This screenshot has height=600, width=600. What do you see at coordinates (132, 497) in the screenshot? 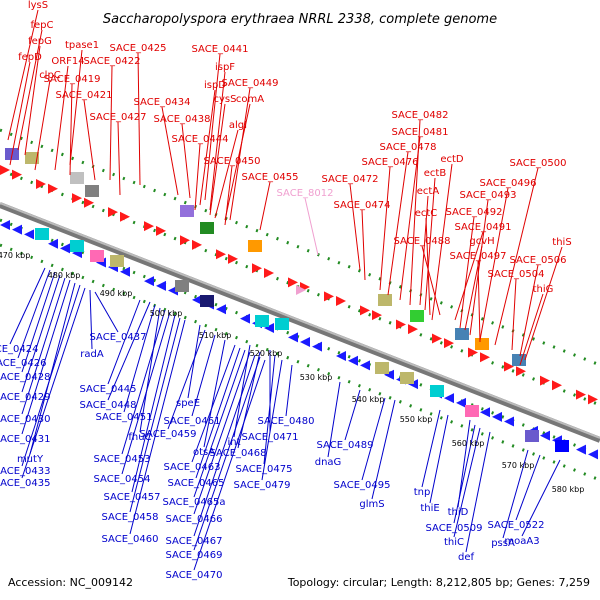
I see `reverse-gene-label-sace-0457: SACE_0457` at bounding box center [132, 497].